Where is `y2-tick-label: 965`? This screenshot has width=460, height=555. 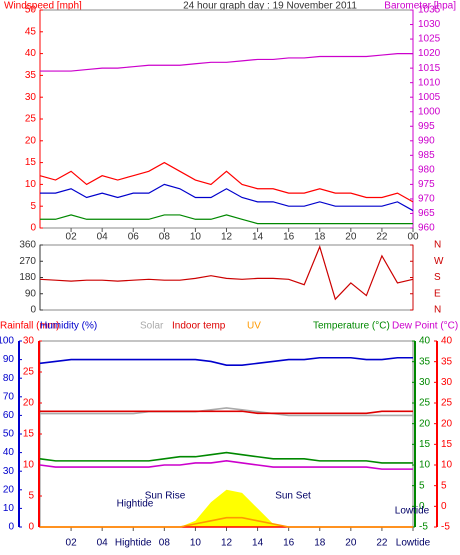 y2-tick-label: 965 is located at coordinates (426, 213).